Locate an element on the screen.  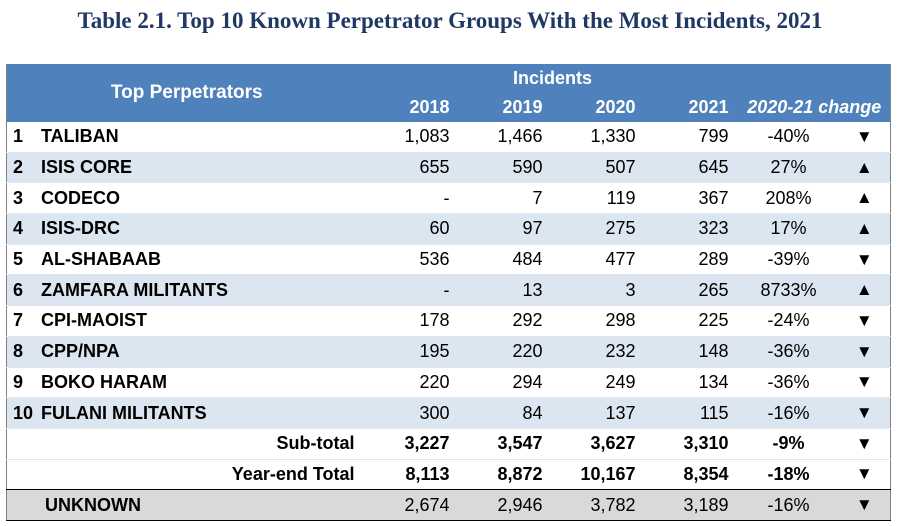
perpetrator-name: CPI-MAOIST is located at coordinates (94, 320).